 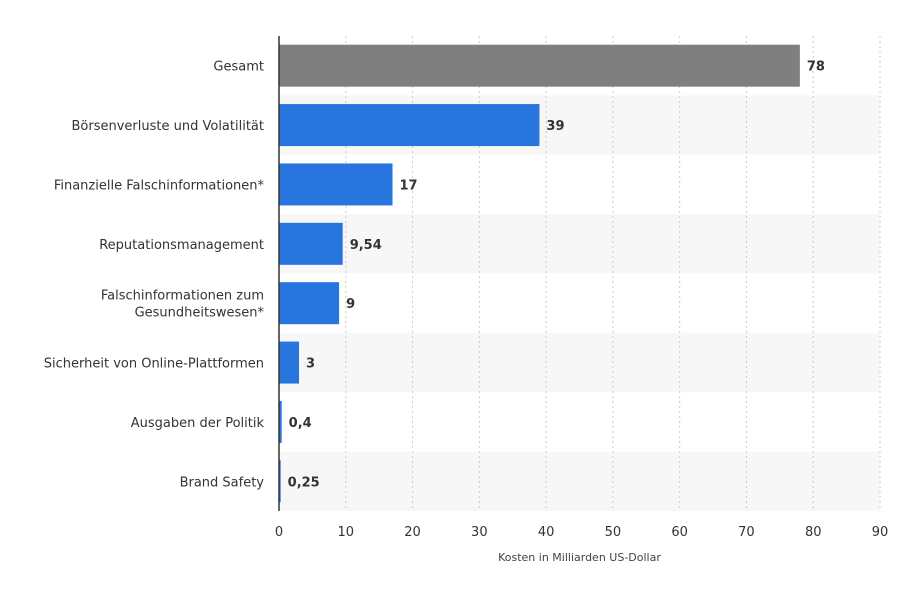 What do you see at coordinates (346, 532) in the screenshot?
I see `x-tick-label: 10` at bounding box center [346, 532].